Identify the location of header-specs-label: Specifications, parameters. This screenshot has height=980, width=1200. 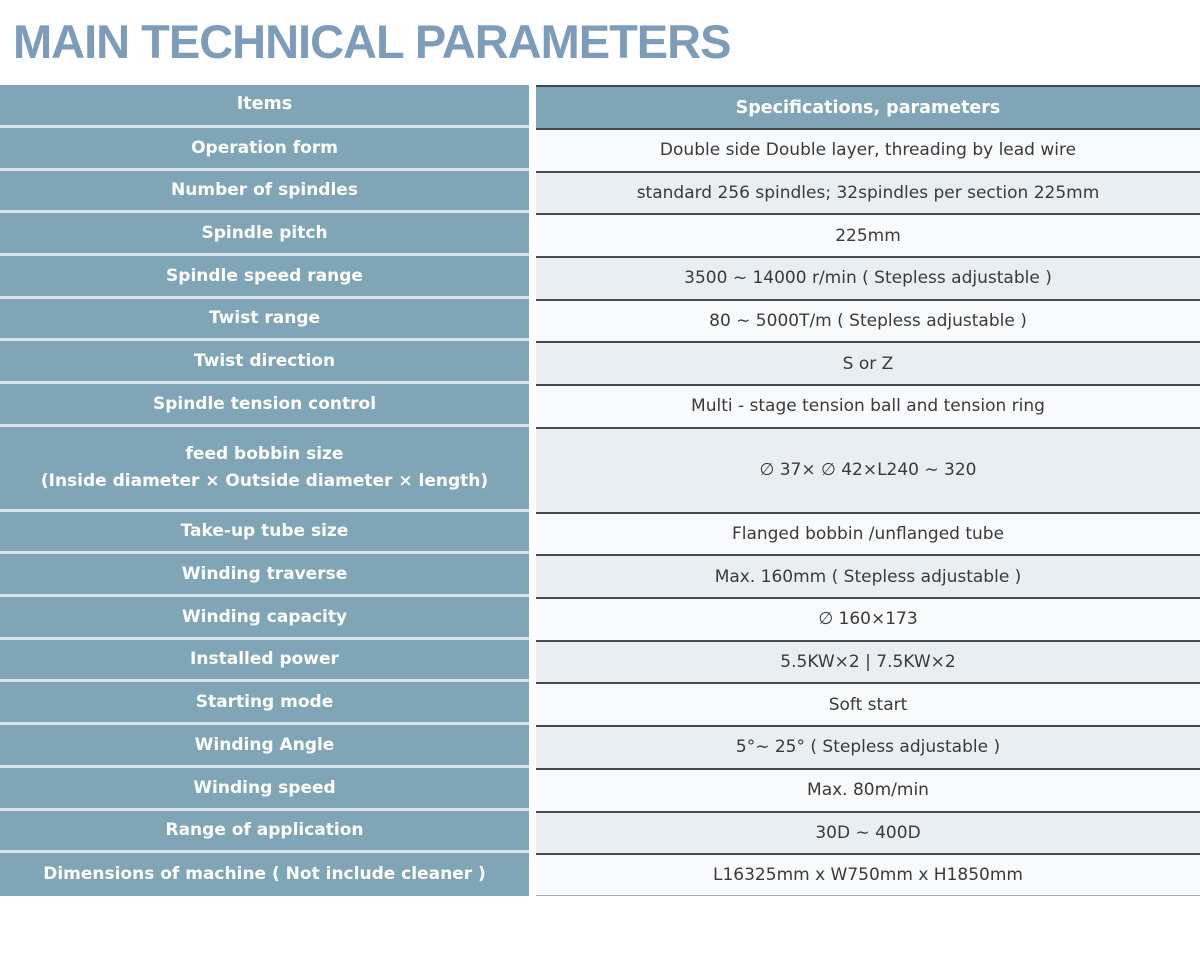
(868, 107).